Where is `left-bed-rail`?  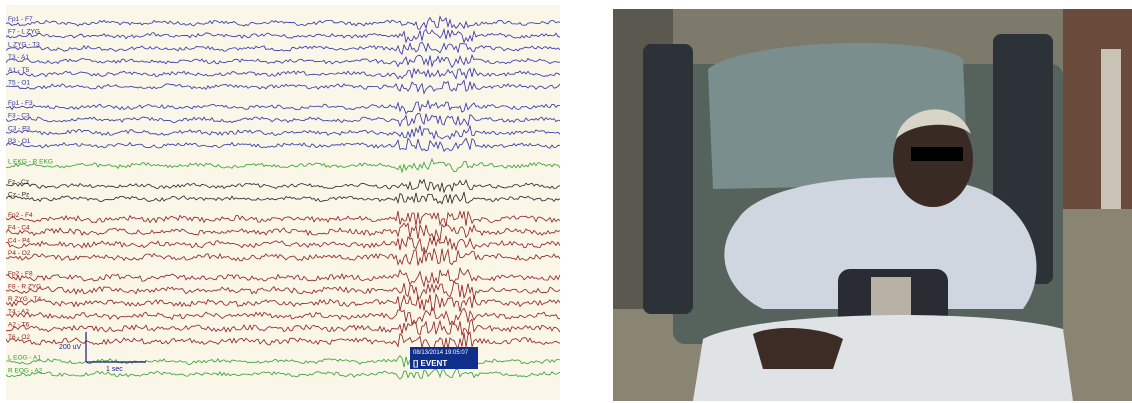 left-bed-rail is located at coordinates (668, 179).